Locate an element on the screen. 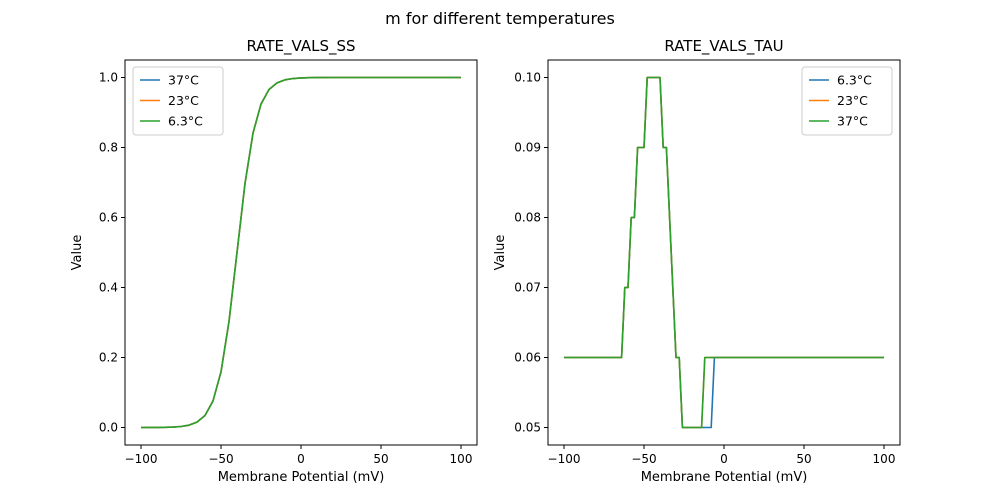 The height and width of the screenshot is (500, 1000). y-tick-label: 0.08 is located at coordinates (527, 218).